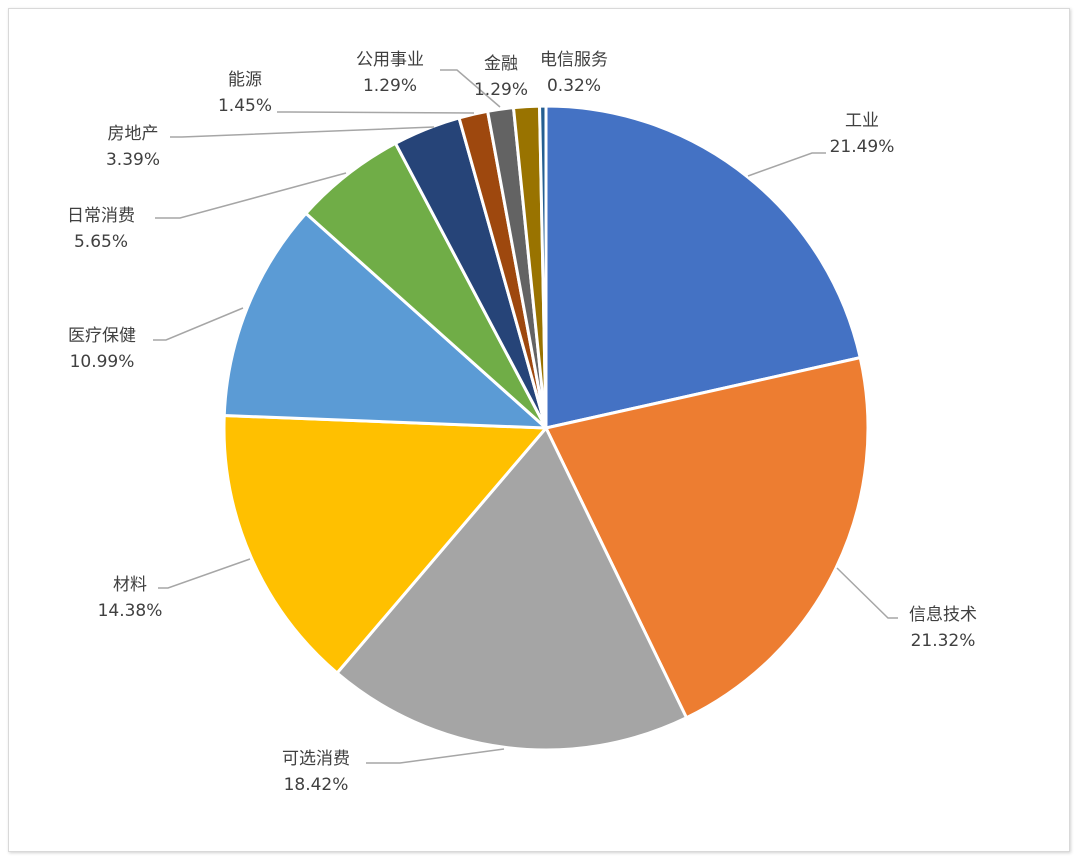  Describe the element at coordinates (574, 60) in the screenshot. I see `data-label-category: 电信服务` at that location.